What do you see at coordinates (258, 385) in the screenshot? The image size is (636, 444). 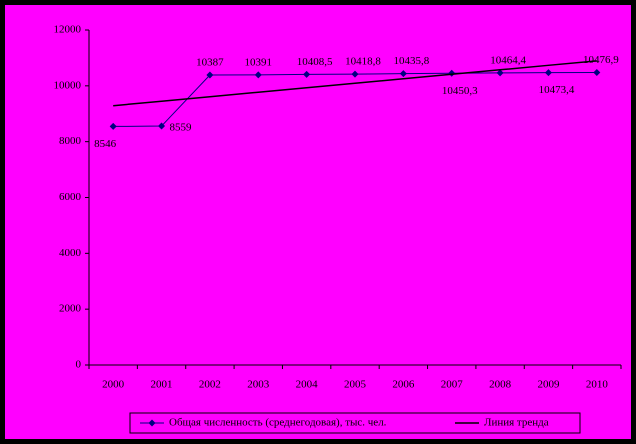 I see `x-tick-label: 2003` at bounding box center [258, 385].